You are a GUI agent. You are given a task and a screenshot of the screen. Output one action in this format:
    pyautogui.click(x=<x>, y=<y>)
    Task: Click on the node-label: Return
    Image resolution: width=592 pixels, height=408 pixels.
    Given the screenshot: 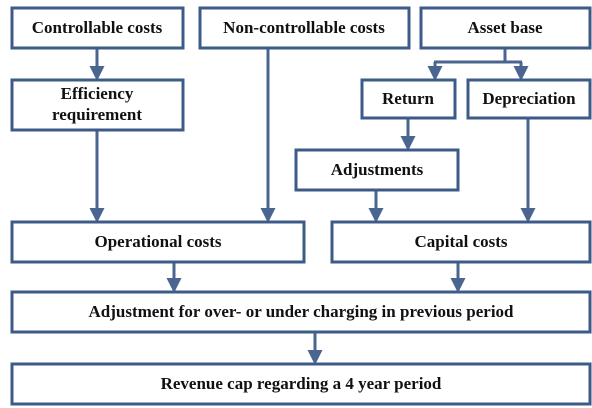 What is the action you would take?
    pyautogui.click(x=408, y=98)
    